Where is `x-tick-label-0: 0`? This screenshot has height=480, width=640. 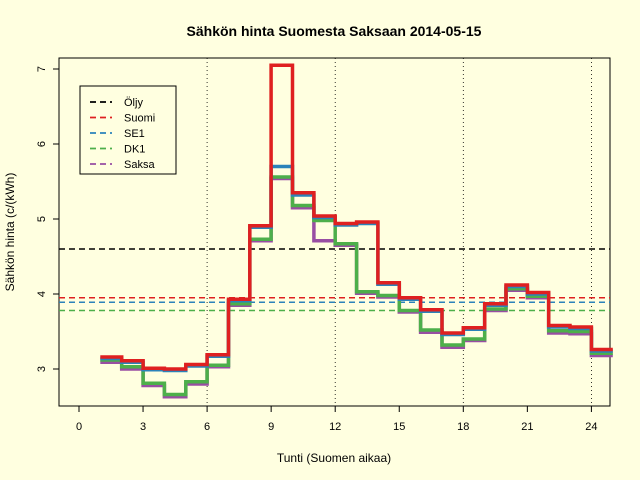
x-tick-label-0: 0 is located at coordinates (79, 427).